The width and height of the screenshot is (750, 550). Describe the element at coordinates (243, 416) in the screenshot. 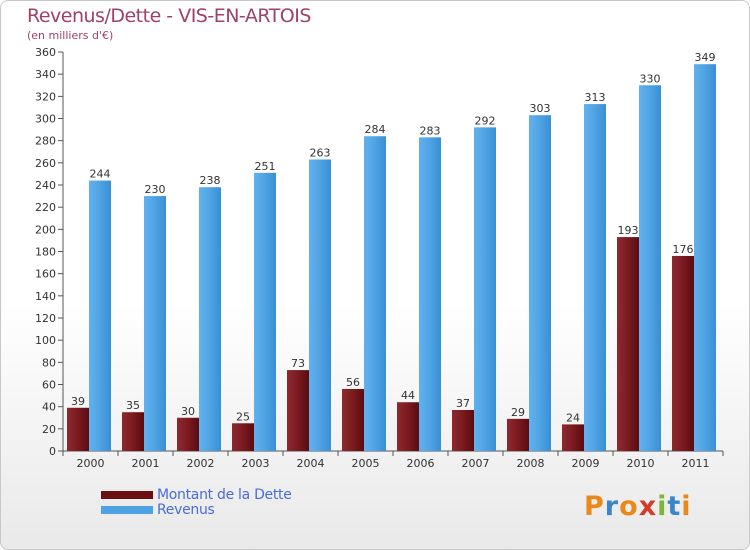

I see `data-label-dette: 25` at that location.